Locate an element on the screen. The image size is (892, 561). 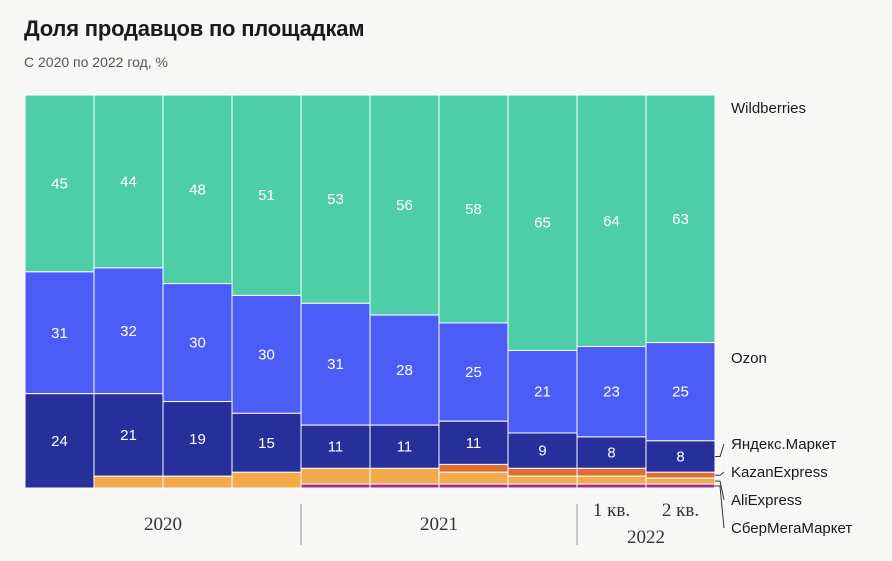
bar-segment-сбермегамаркет-8 is located at coordinates (542, 486).